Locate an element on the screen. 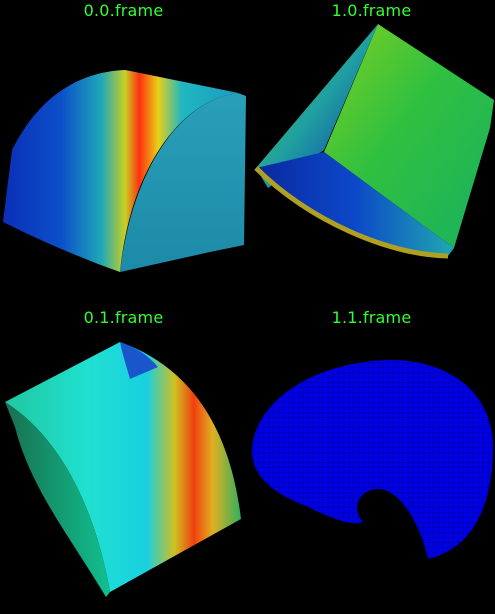  frame-label: 1.0.frame is located at coordinates (371, 10).